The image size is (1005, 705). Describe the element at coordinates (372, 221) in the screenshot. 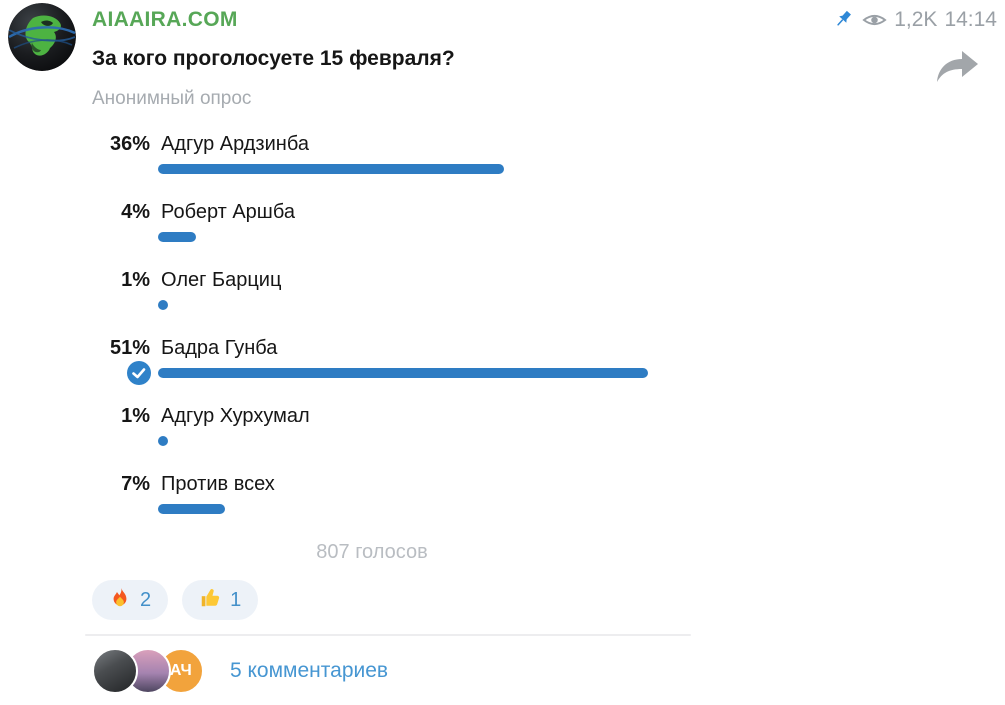

I see `poll-option: 4% Роберт Аршба` at that location.